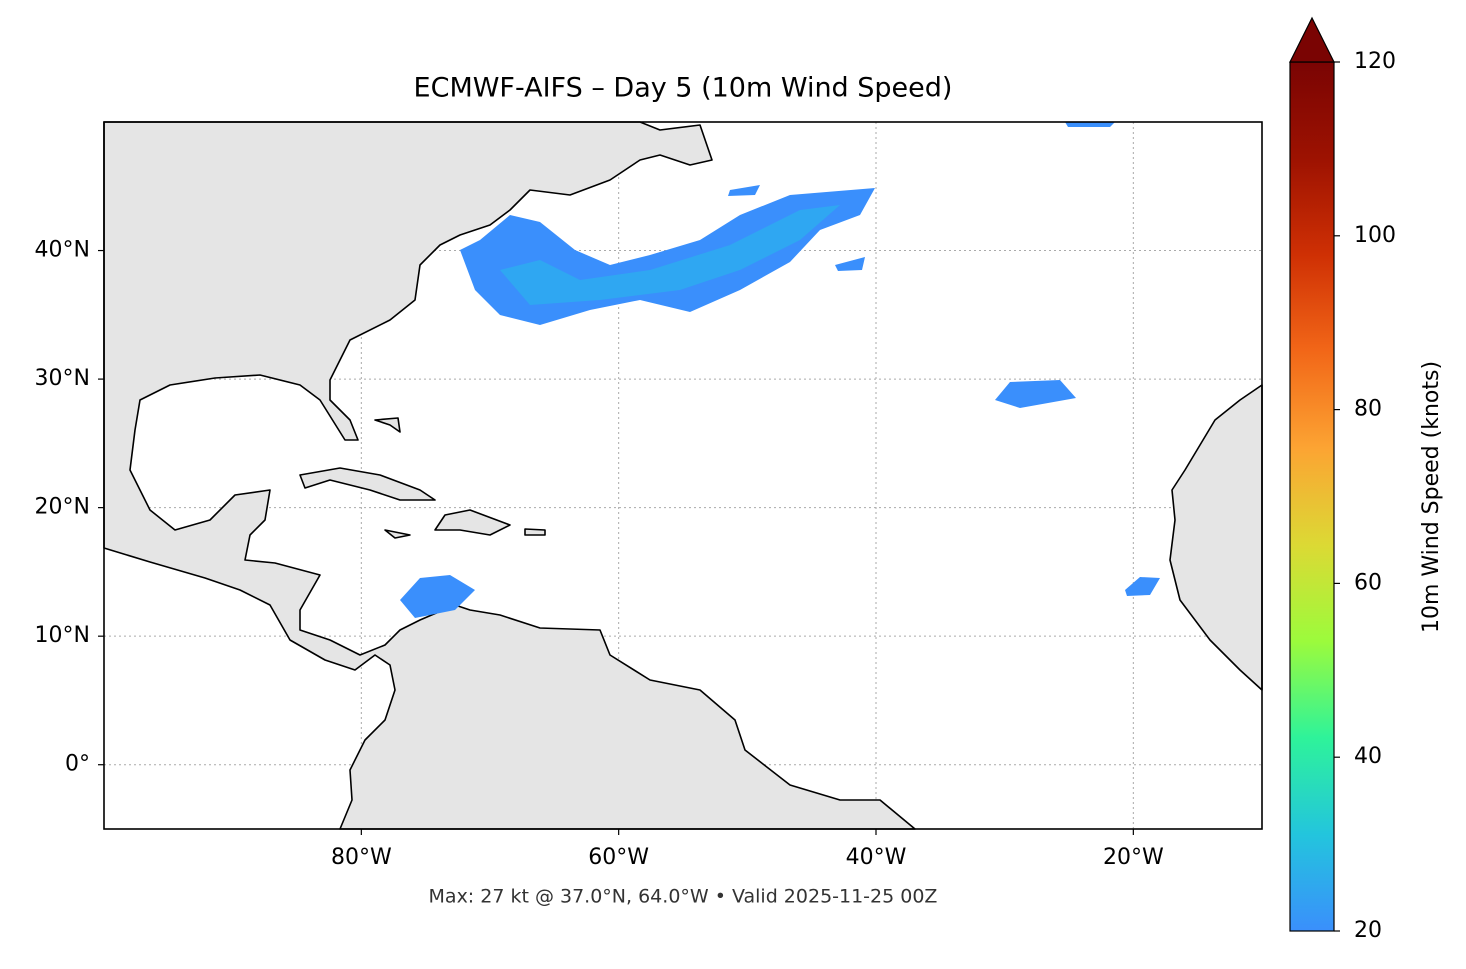 The width and height of the screenshot is (1466, 969). I want to click on colorbar-tick-label: 120, so click(1375, 61).